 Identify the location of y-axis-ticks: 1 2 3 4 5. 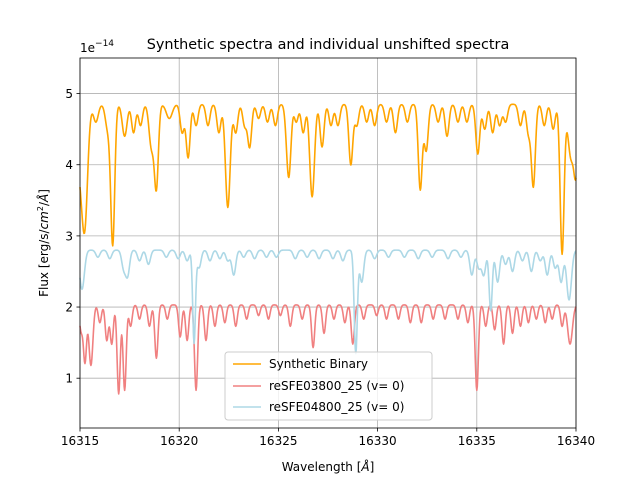
(72, 236).